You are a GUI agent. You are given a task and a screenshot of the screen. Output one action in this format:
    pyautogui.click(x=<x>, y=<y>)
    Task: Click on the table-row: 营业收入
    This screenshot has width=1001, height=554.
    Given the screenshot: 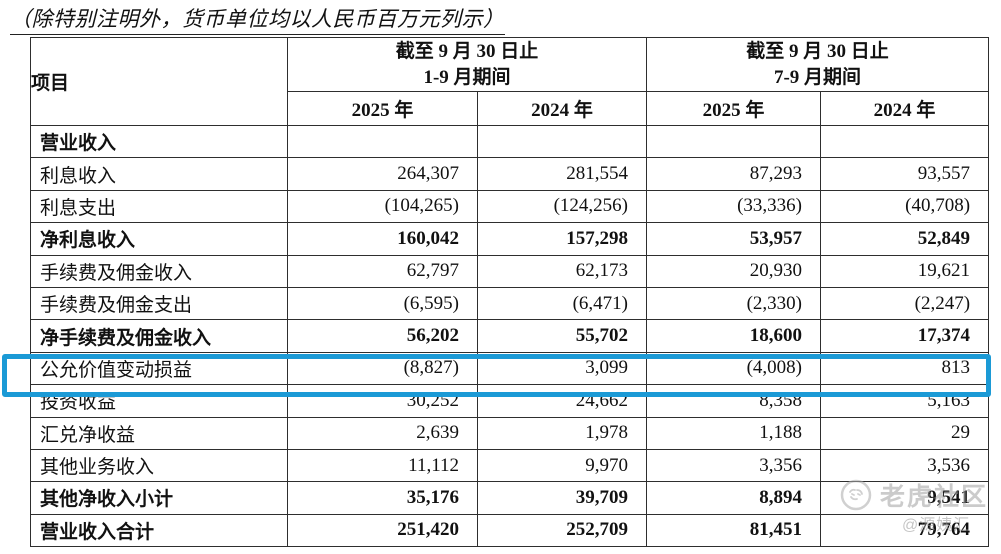 What is the action you would take?
    pyautogui.click(x=510, y=141)
    